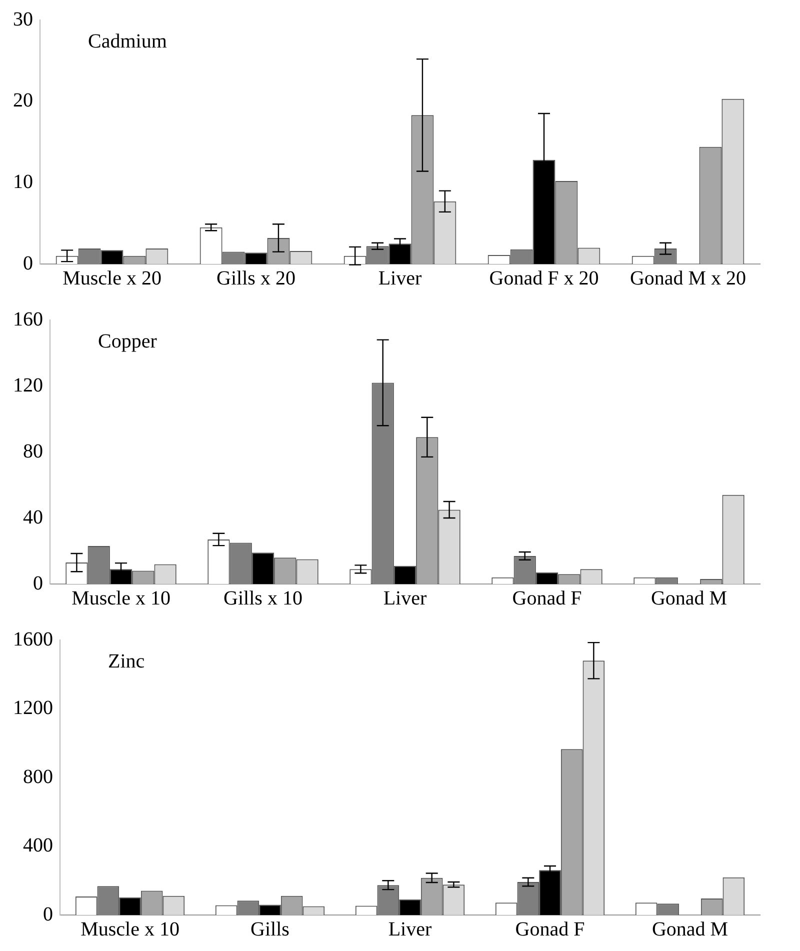 This screenshot has height=951, width=800. I want to click on x-tick-label: Gills x 10, so click(263, 598).